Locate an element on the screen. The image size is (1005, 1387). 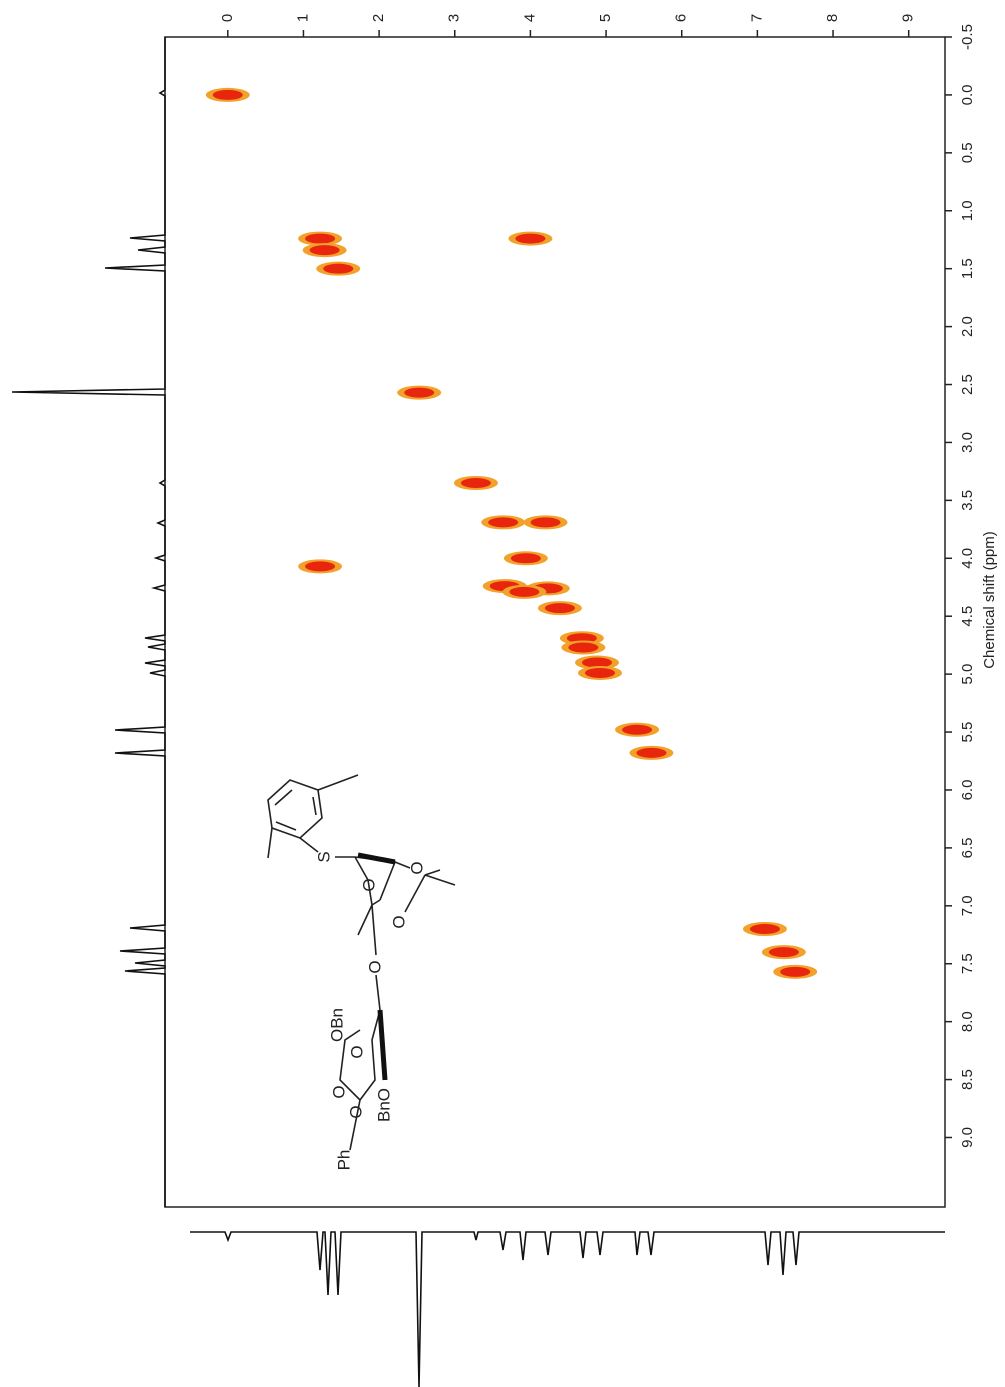
y-tick-label: 6.0 is located at coordinates (967, 790).